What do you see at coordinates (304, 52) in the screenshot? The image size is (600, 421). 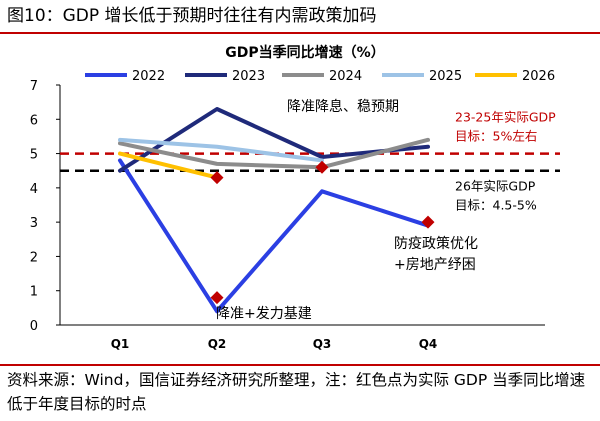 I see `chart-title: GDP当季同比增速（%）` at bounding box center [304, 52].